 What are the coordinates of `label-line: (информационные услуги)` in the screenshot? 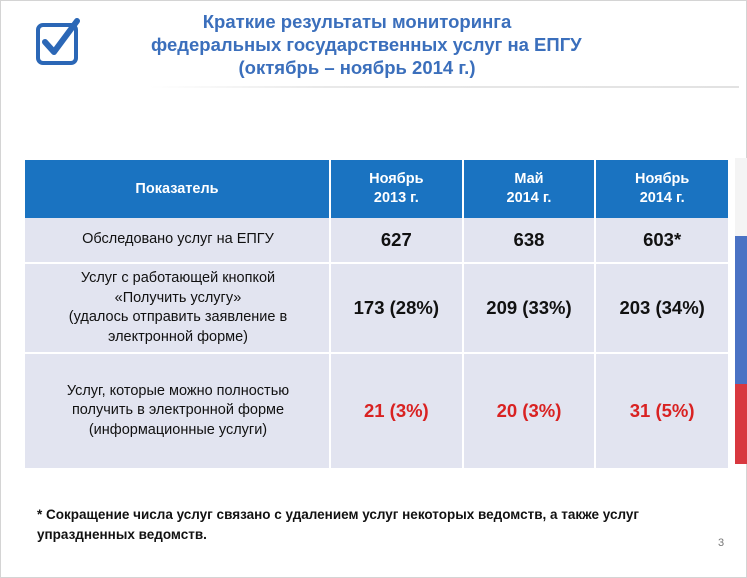 It's located at (178, 429).